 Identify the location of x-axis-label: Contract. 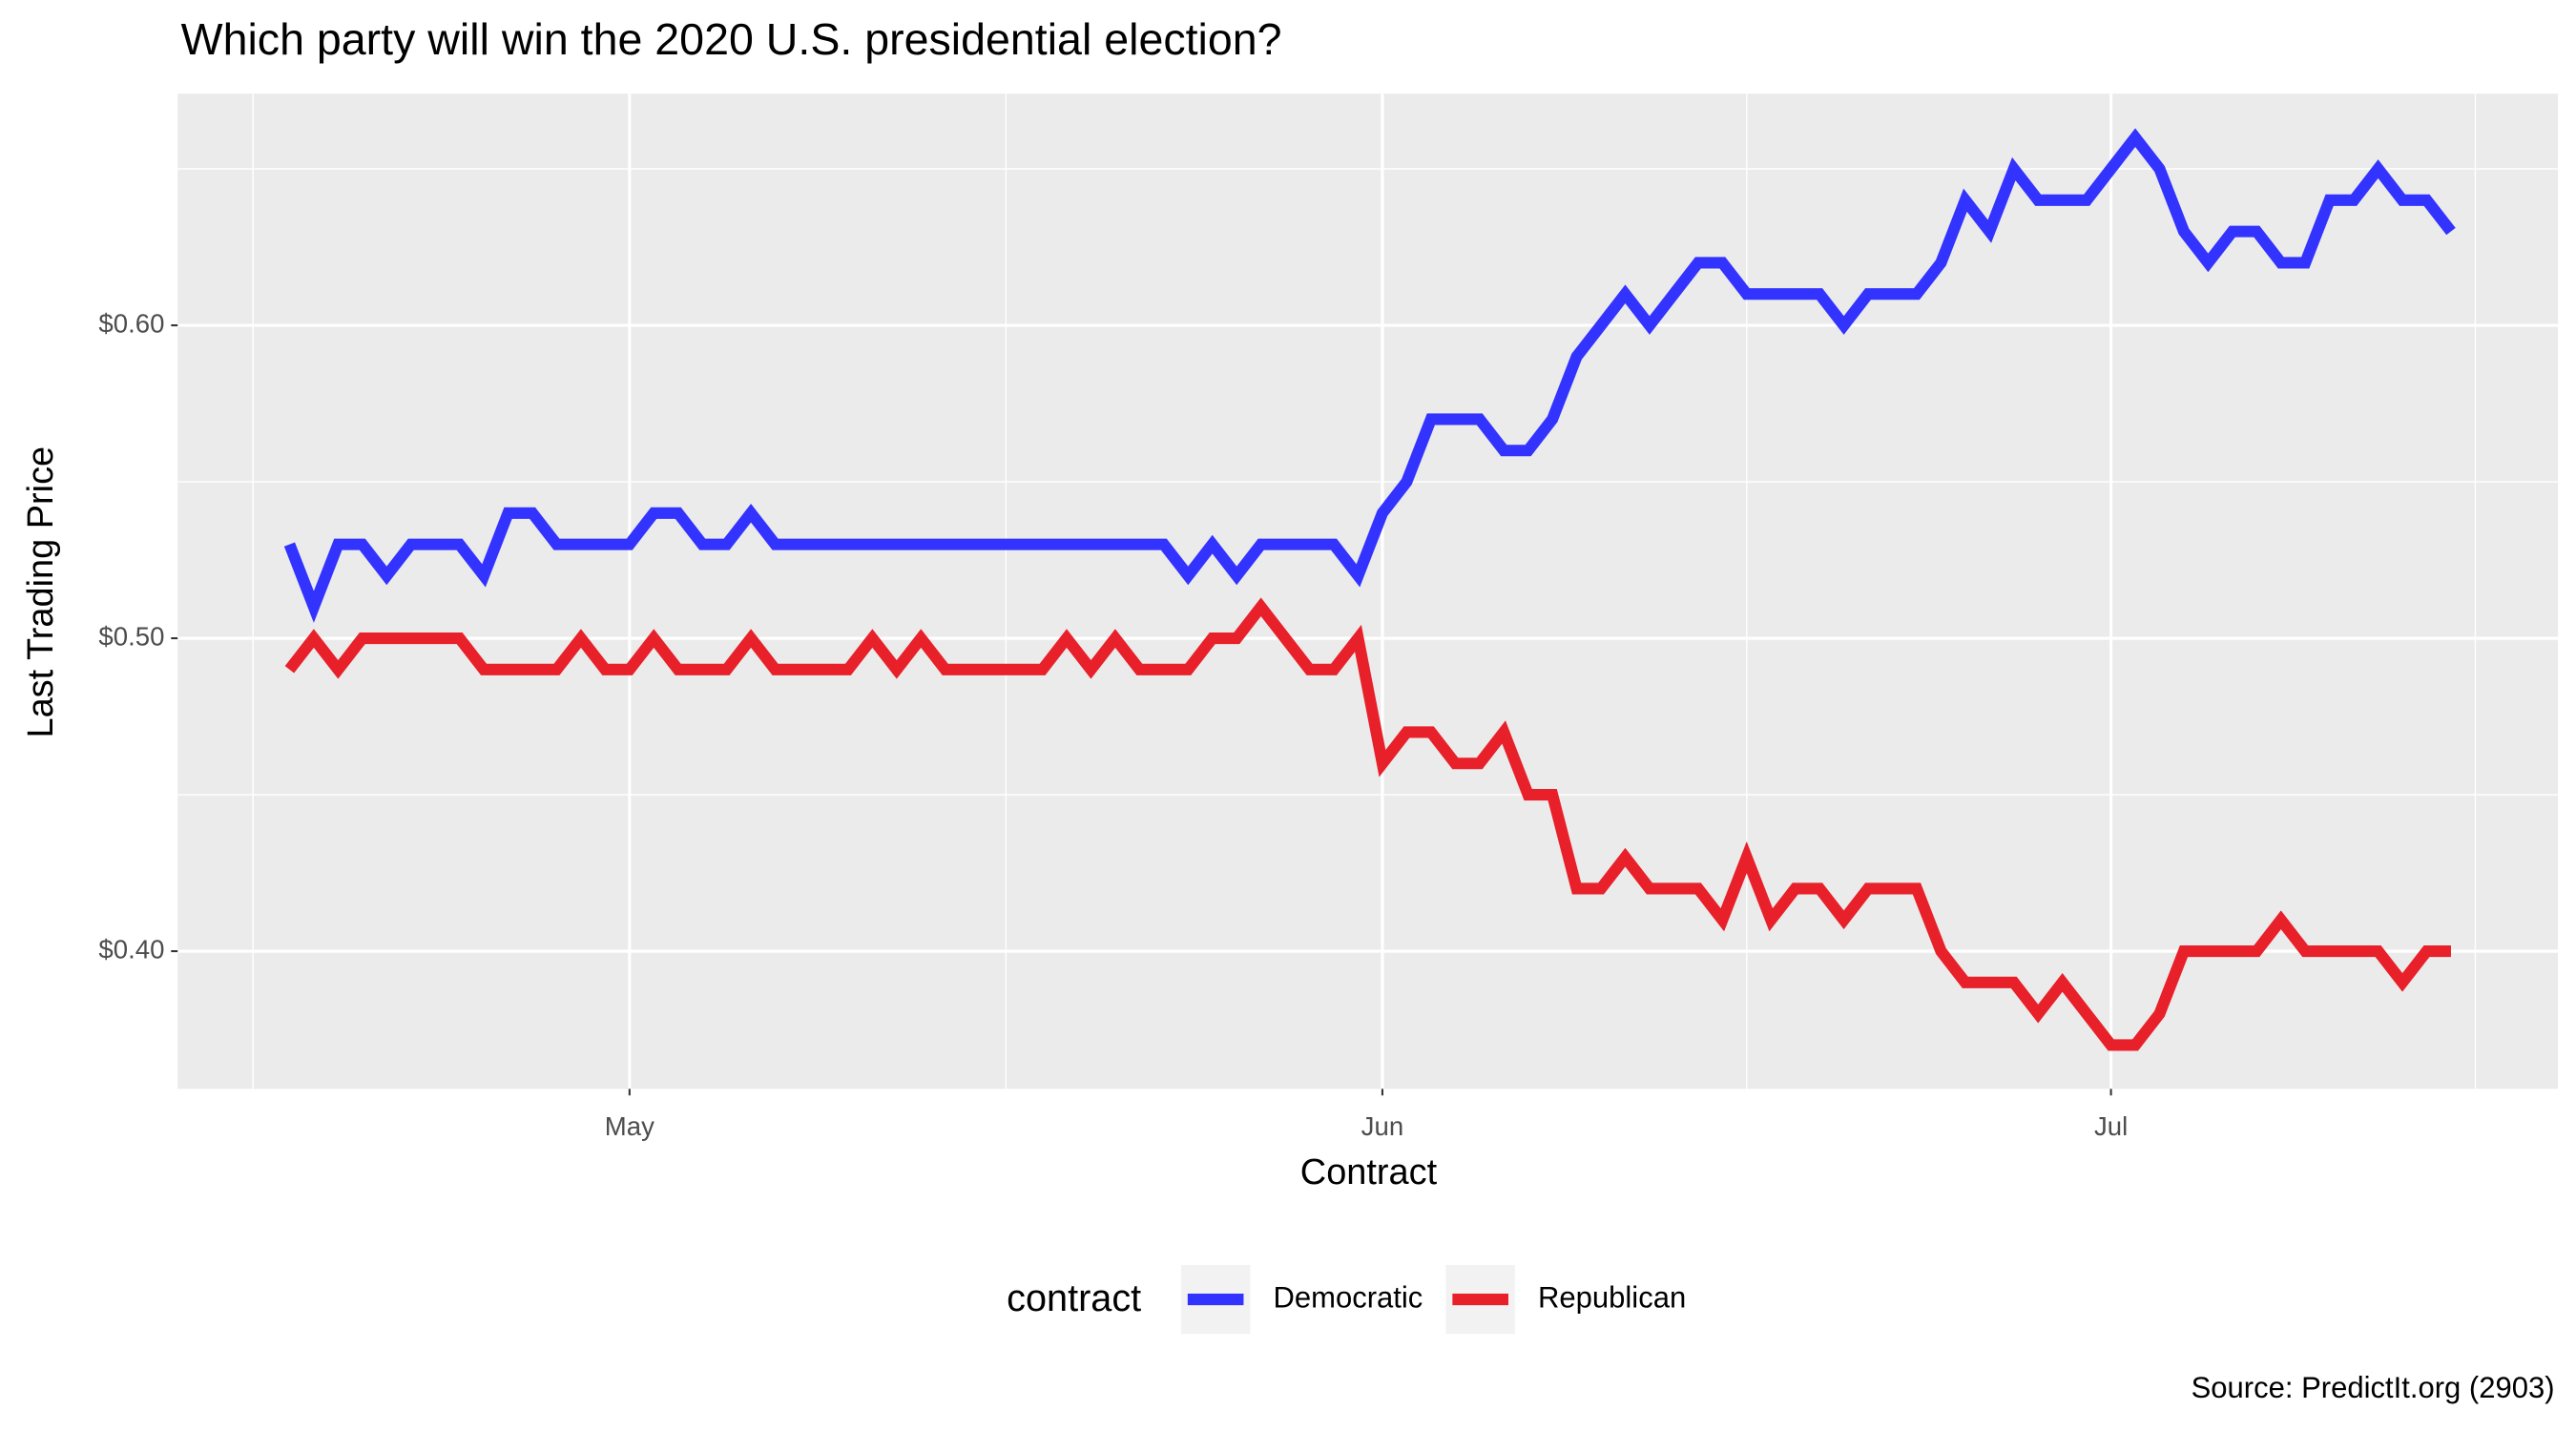
(1369, 1172).